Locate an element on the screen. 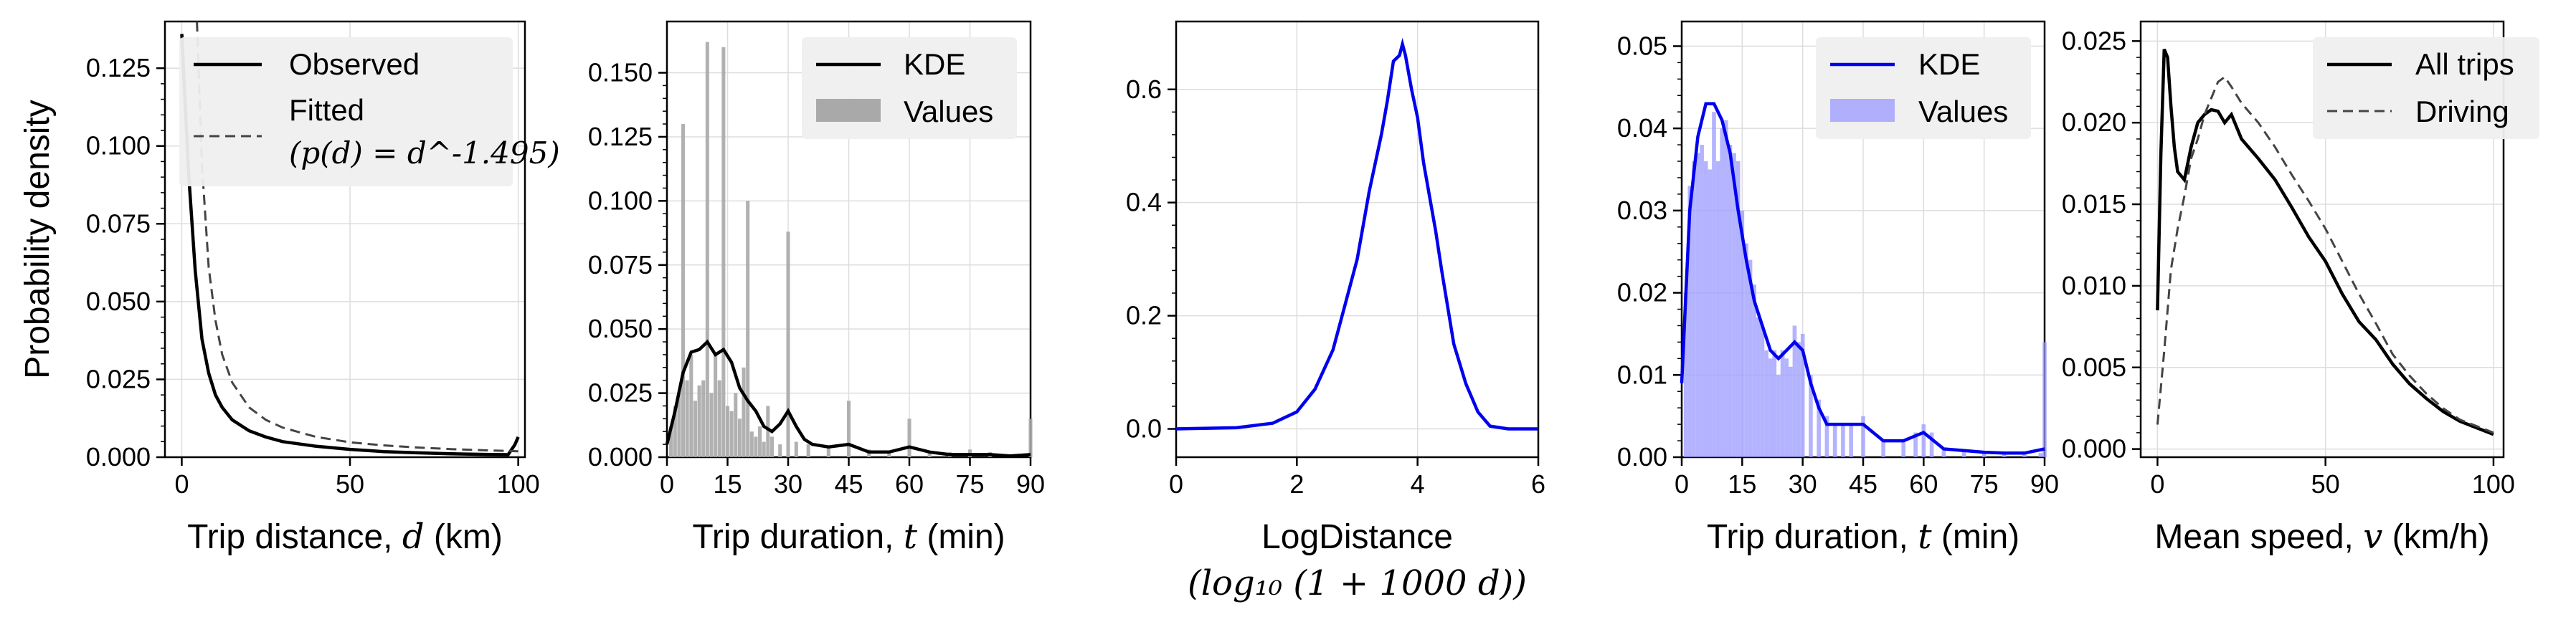 Image resolution: width=2576 pixels, height=622 pixels. legend-swatch-values is located at coordinates (1862, 110).